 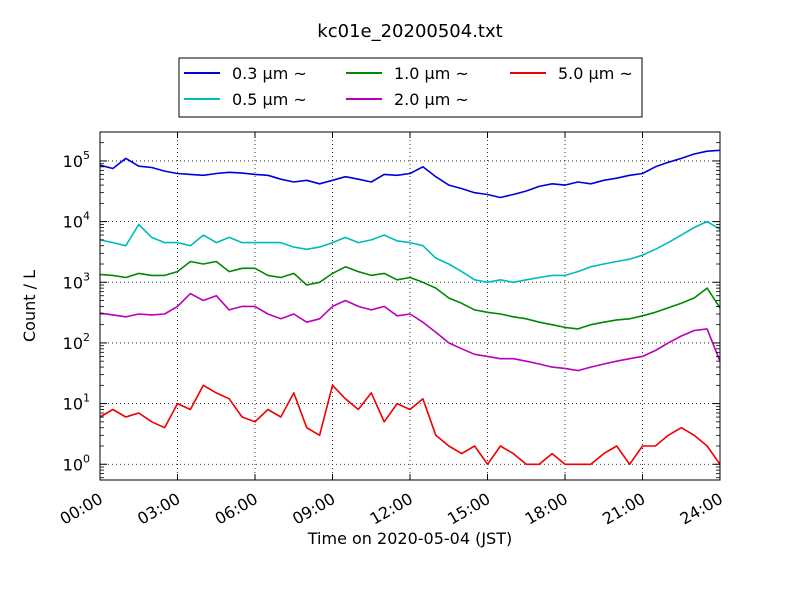 What do you see at coordinates (623, 509) in the screenshot?
I see `x-tick-label: 21:00` at bounding box center [623, 509].